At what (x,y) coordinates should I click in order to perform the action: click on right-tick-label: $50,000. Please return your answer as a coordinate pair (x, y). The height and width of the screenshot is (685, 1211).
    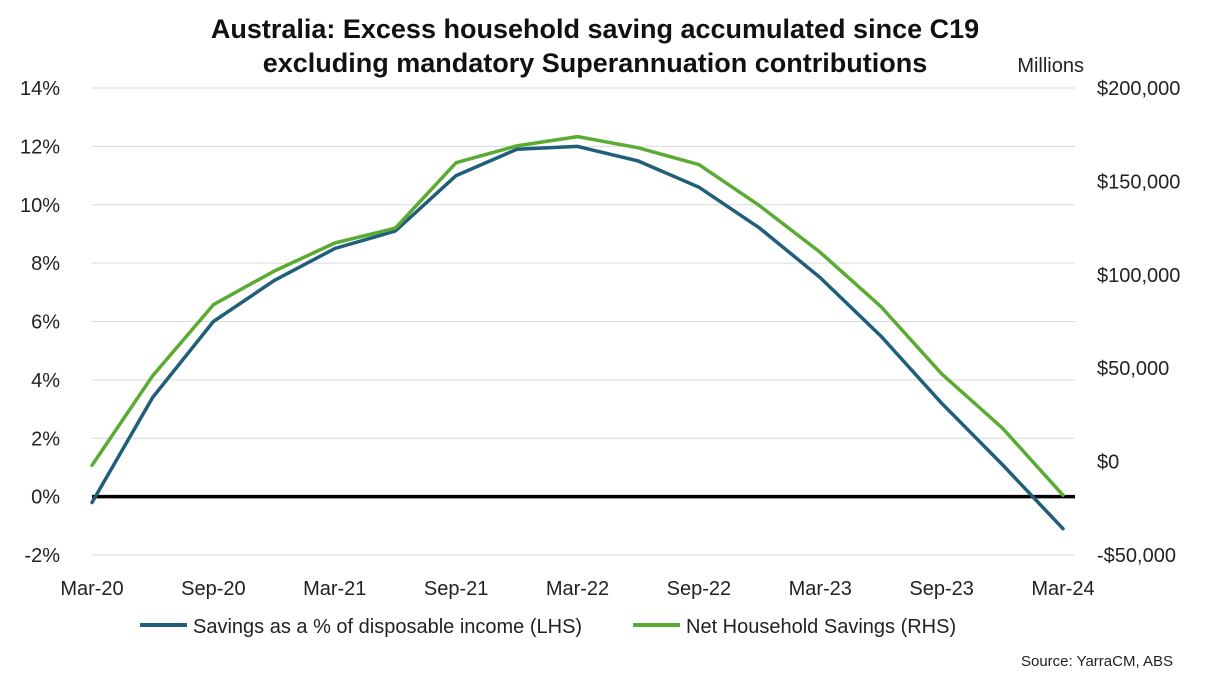
    Looking at the image, I should click on (1133, 369).